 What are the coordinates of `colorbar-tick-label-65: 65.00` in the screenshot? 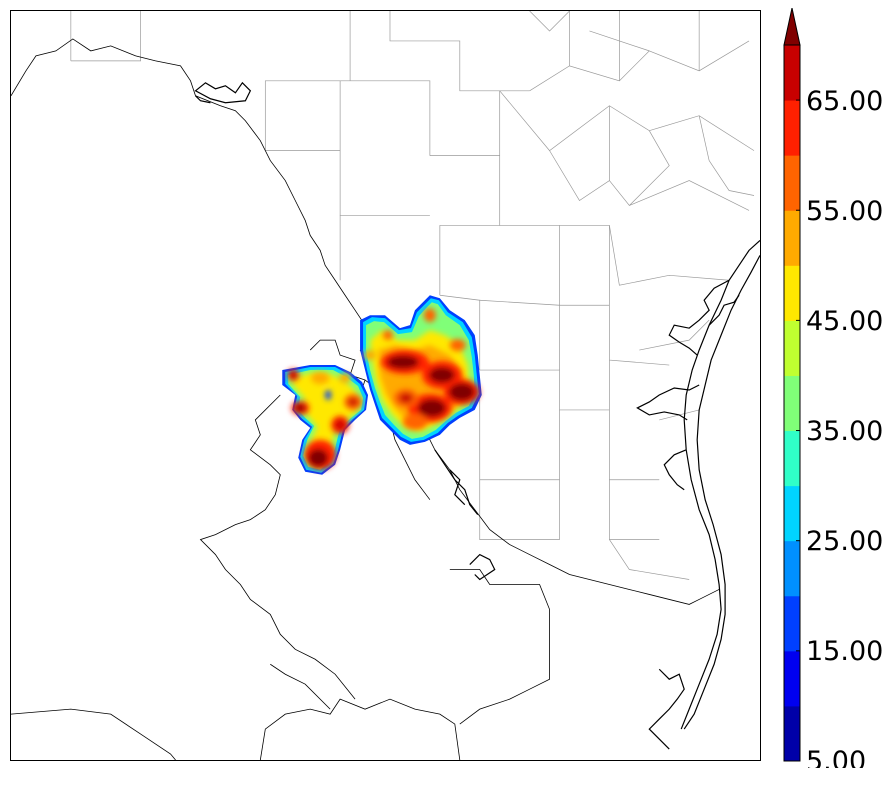 It's located at (844, 101).